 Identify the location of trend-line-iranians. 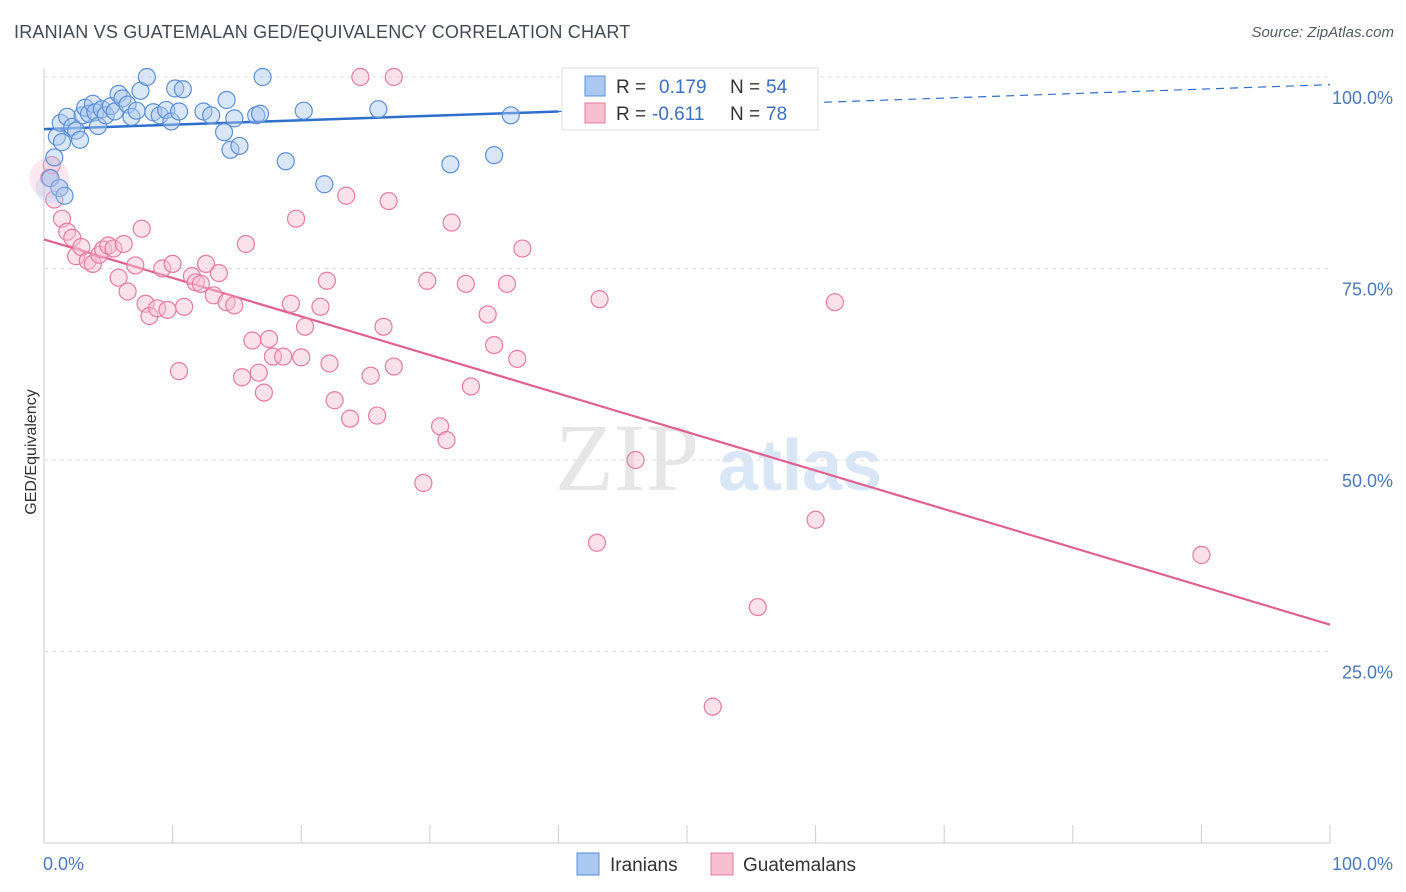
(301, 120).